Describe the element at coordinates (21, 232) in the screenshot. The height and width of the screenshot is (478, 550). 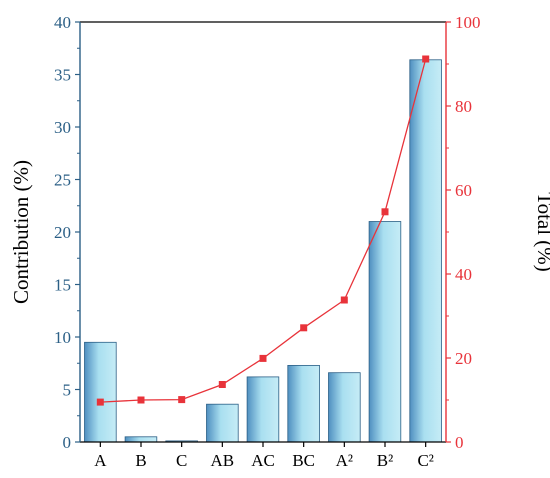
I see `y-axis-title: Contribution (%)` at that location.